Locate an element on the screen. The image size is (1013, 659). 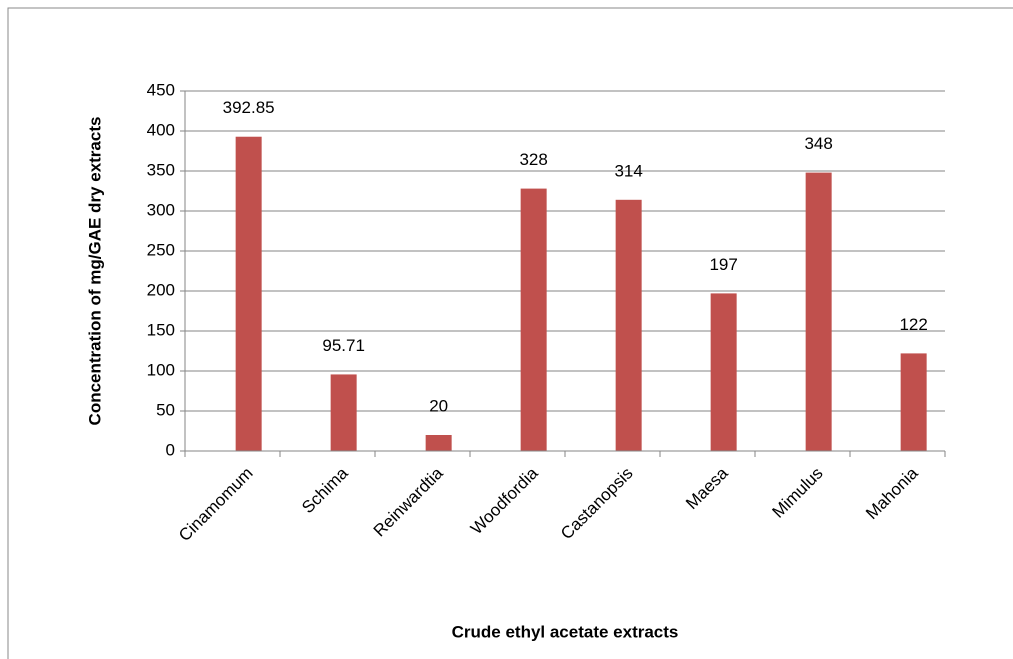
x-tick-label: Cinamomum is located at coordinates (216, 505).